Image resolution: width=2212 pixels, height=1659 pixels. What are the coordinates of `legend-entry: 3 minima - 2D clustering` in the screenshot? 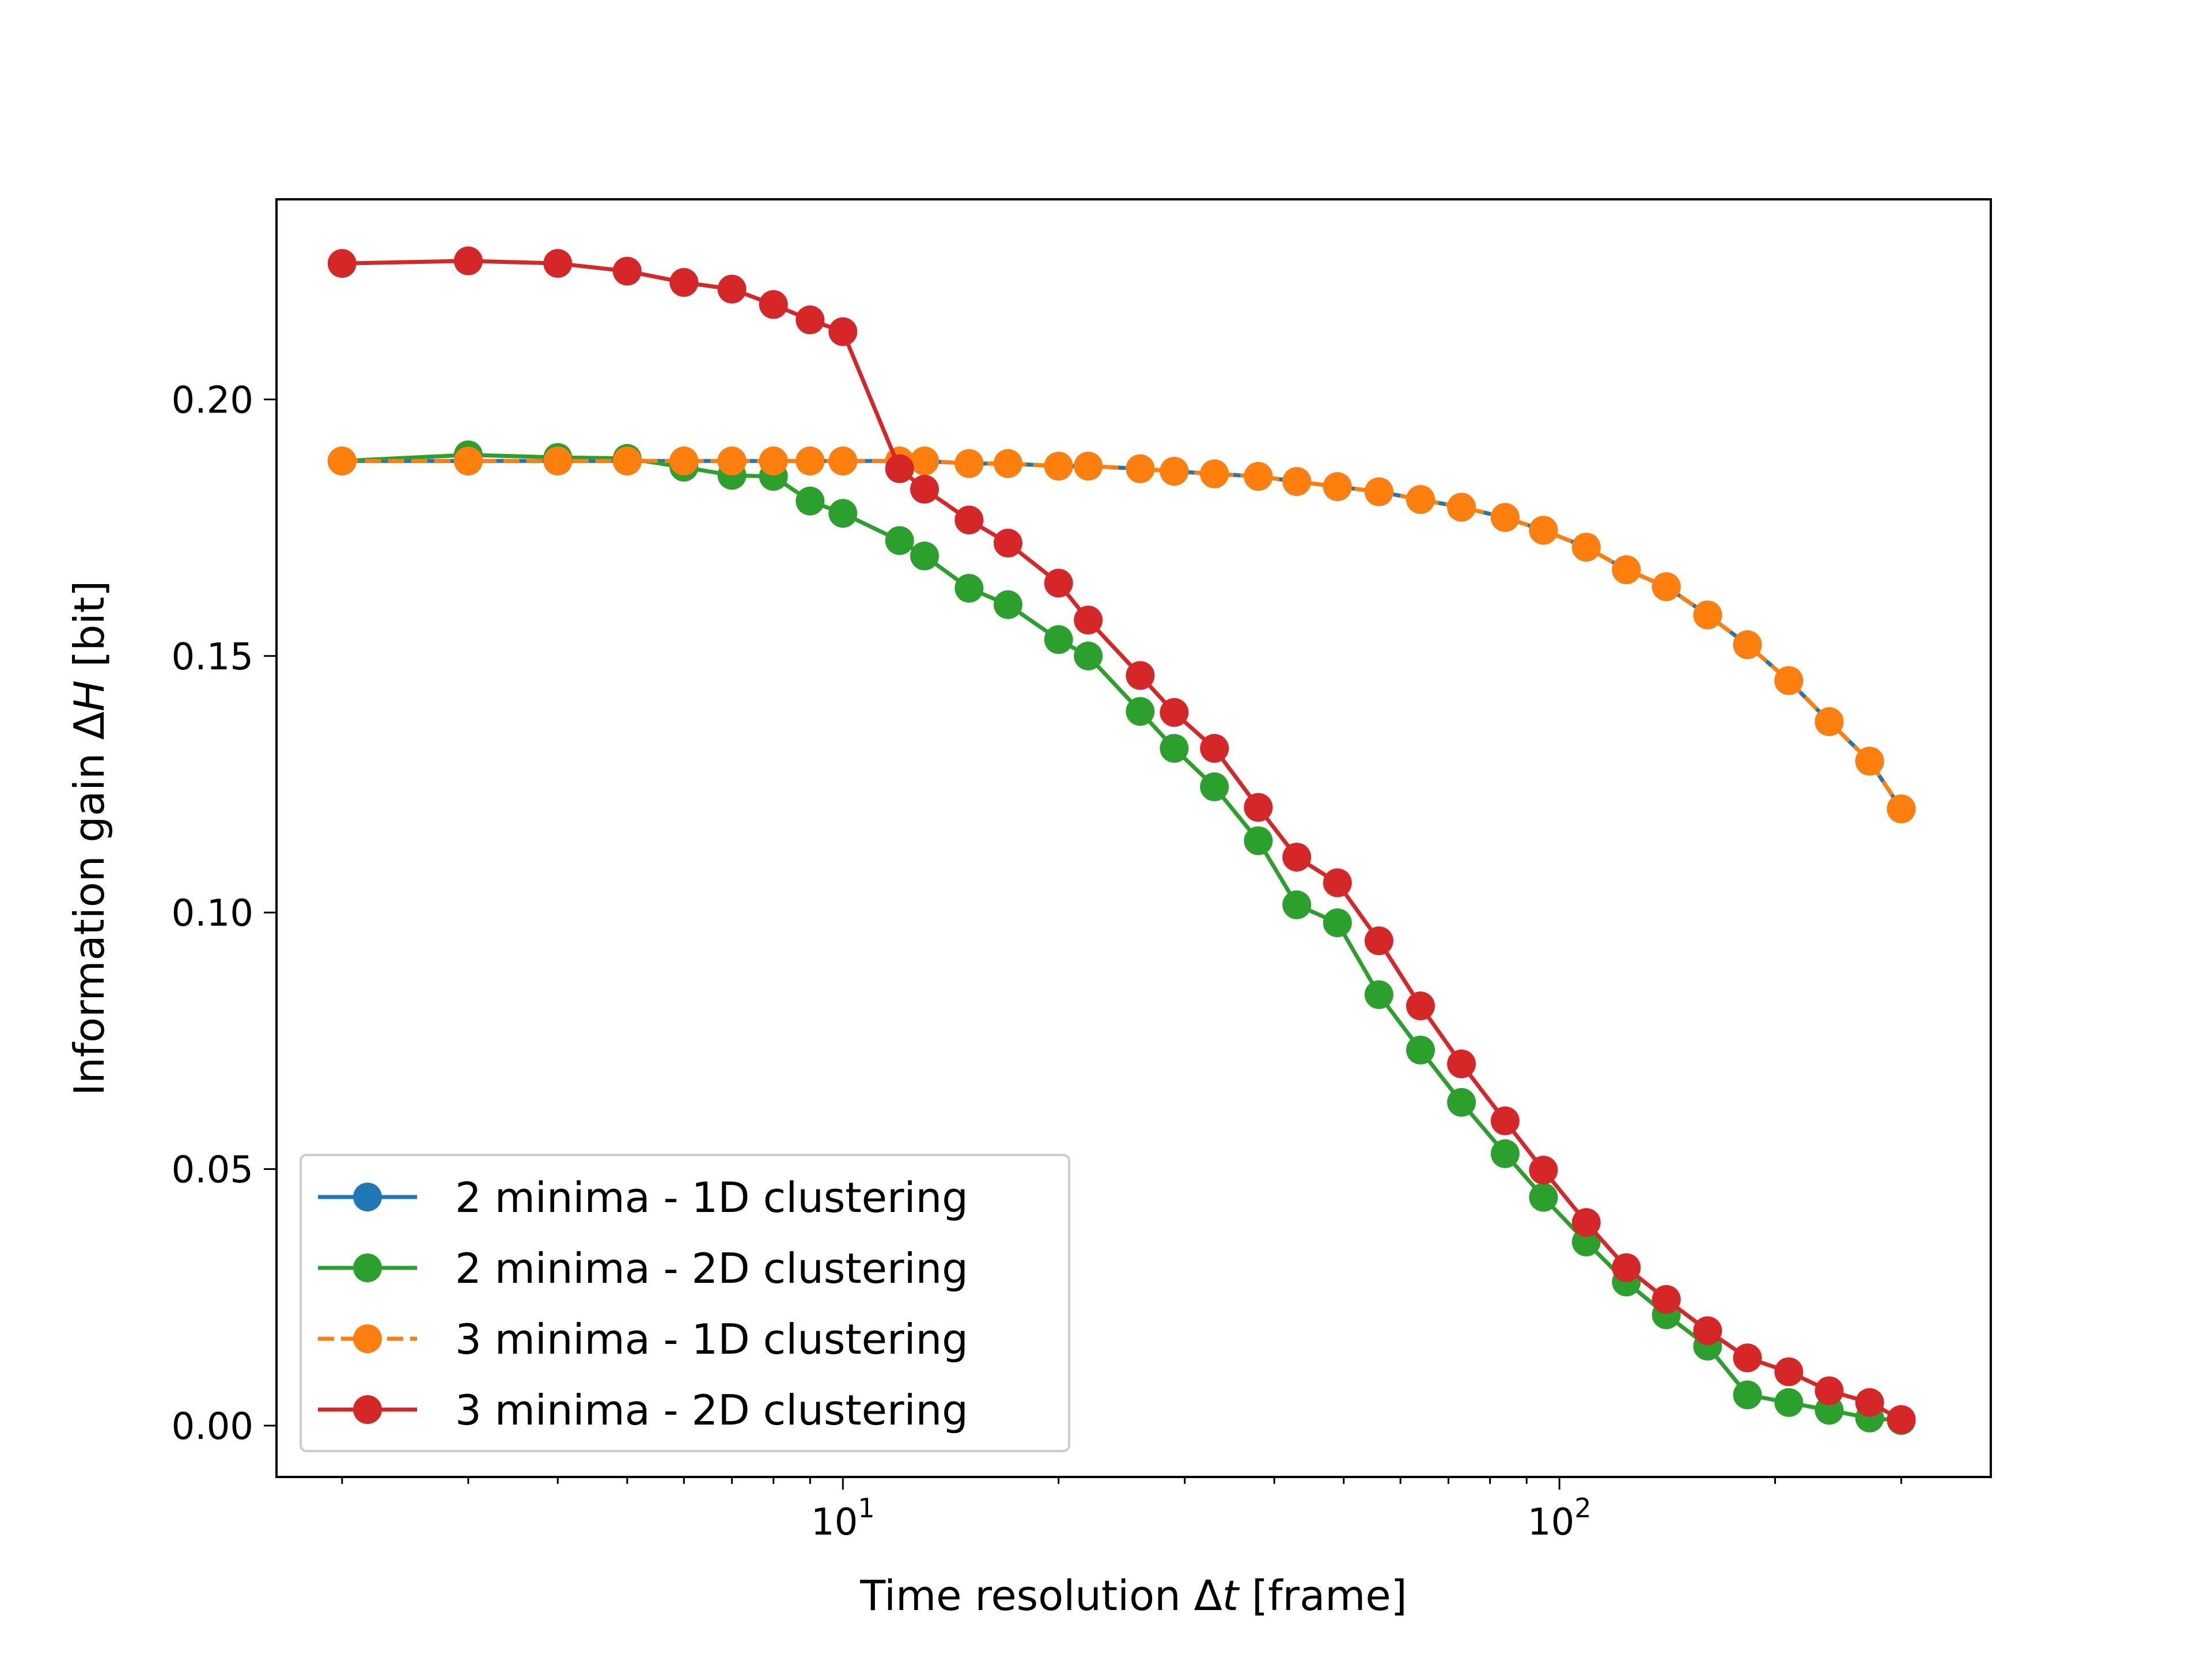 It's located at (643, 1410).